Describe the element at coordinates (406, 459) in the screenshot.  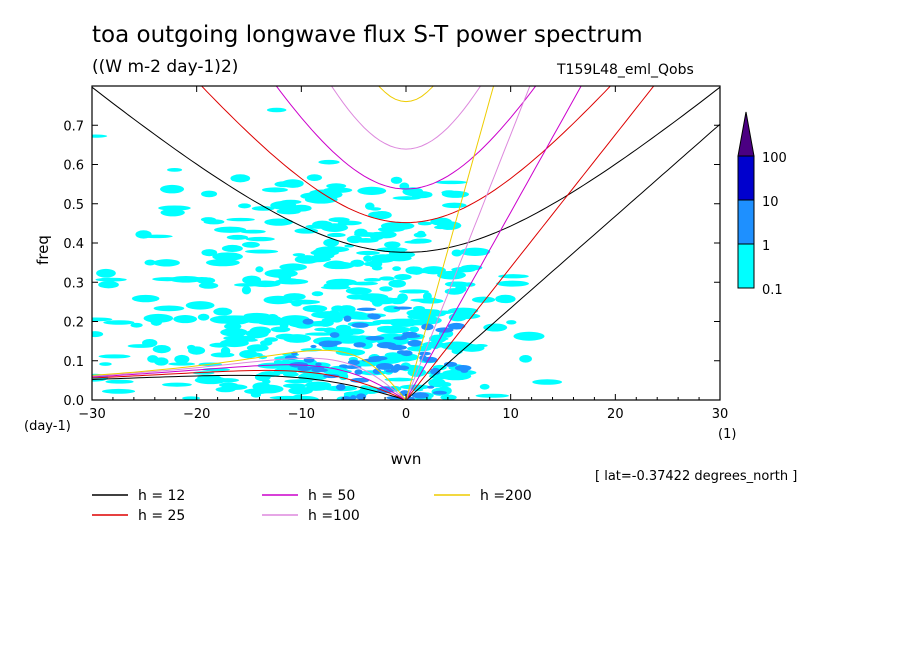
I see `x-axis-label: wvn` at that location.